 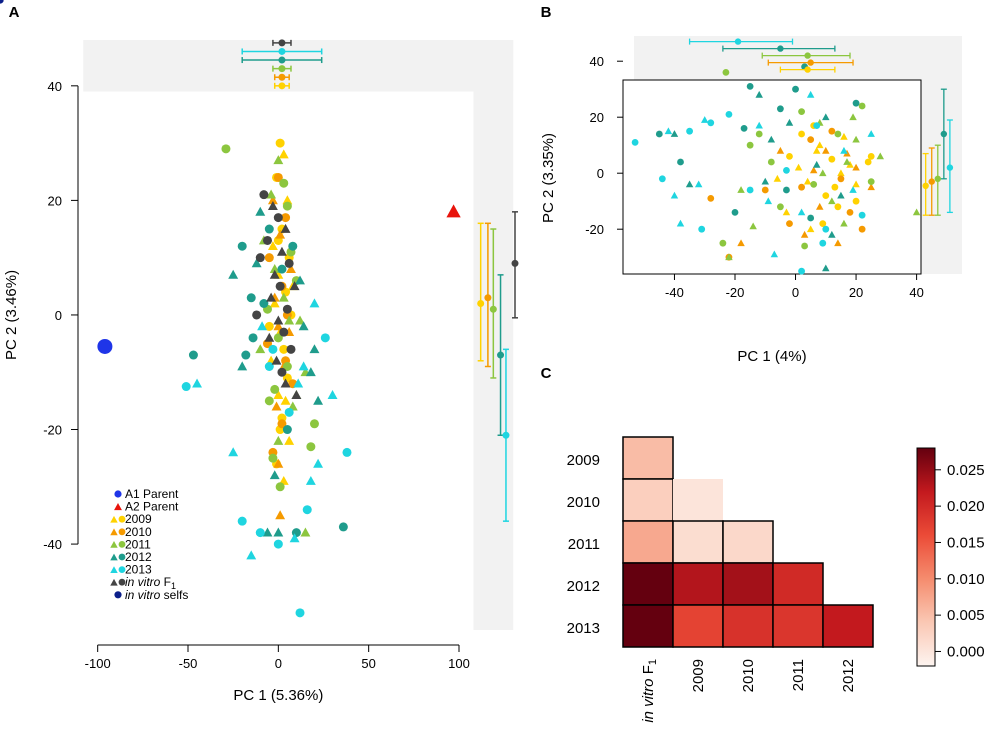 What do you see at coordinates (966, 615) in the screenshot?
I see `colorbar-tick-label: 0.005` at bounding box center [966, 615].